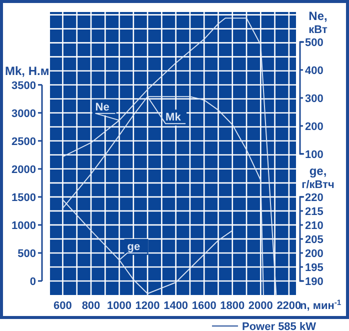  Describe the element at coordinates (204, 306) in the screenshot. I see `x-tick-label: 1600` at that location.